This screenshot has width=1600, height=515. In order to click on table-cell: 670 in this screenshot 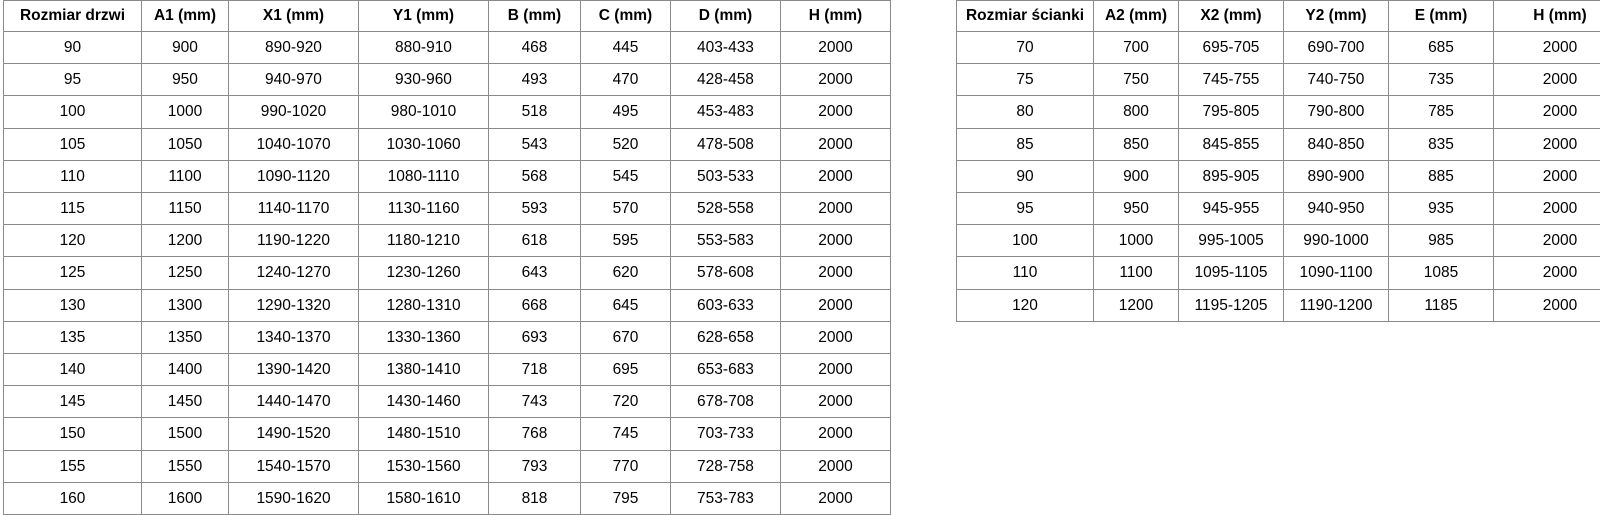, I will do `click(625, 337)`.